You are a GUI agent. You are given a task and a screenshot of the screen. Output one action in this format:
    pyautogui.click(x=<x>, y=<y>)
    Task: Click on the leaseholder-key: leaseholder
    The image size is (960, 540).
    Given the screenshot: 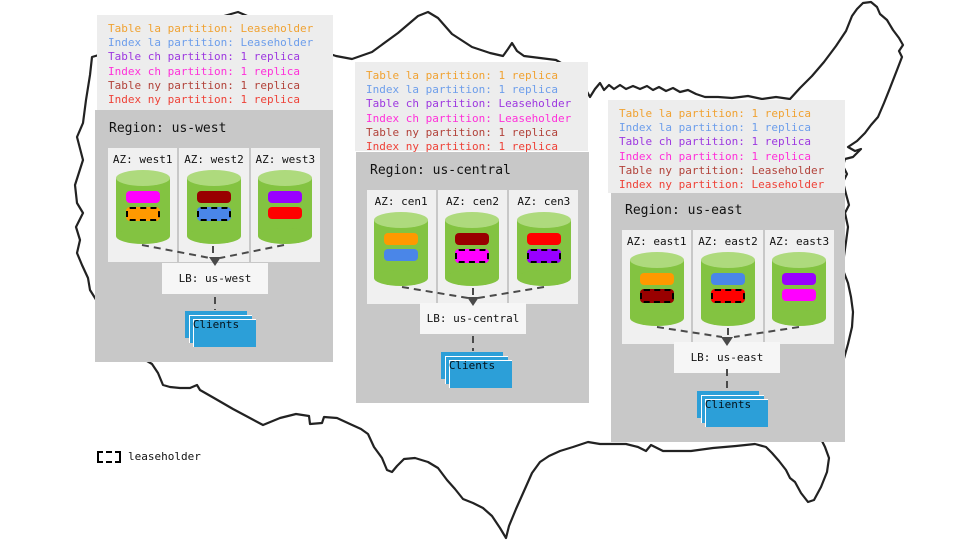 What is the action you would take?
    pyautogui.click(x=149, y=456)
    